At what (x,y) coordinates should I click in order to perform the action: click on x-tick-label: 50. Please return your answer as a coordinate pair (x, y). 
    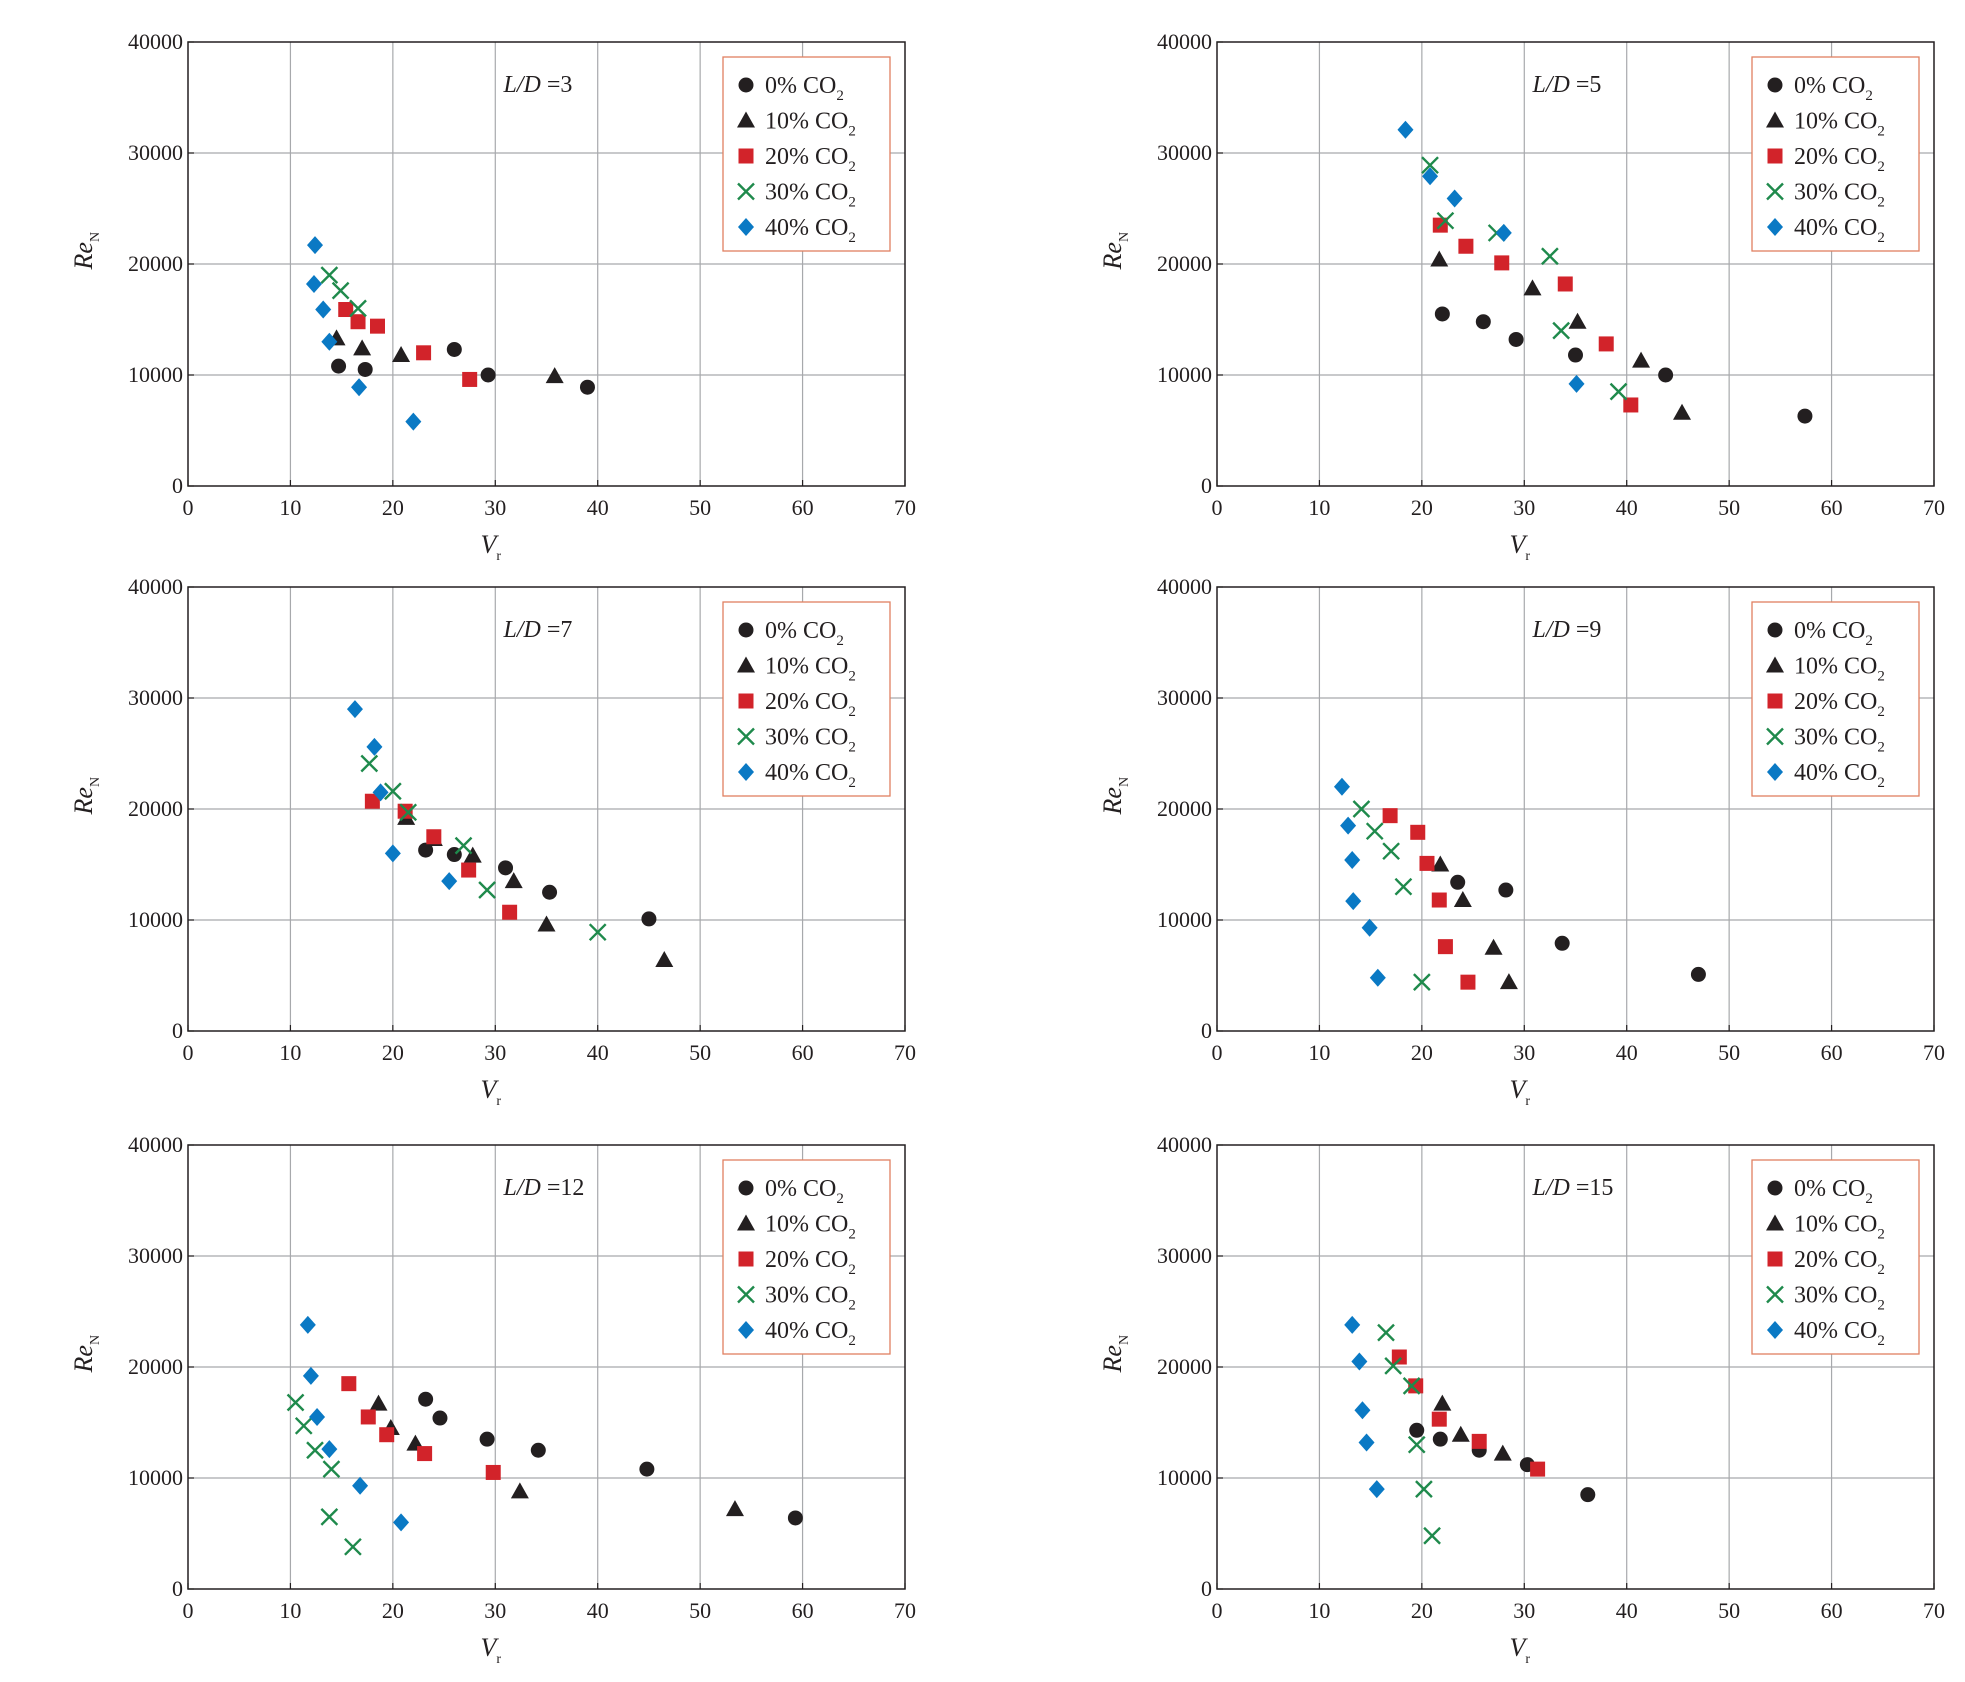
    Looking at the image, I should click on (700, 507).